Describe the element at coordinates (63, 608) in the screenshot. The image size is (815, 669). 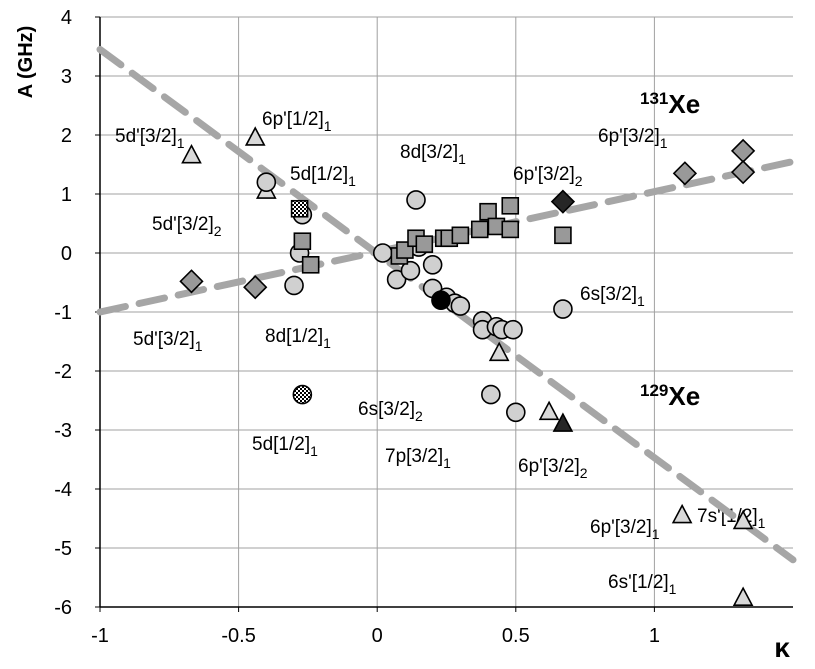
I see `y-tick-label: -6` at that location.